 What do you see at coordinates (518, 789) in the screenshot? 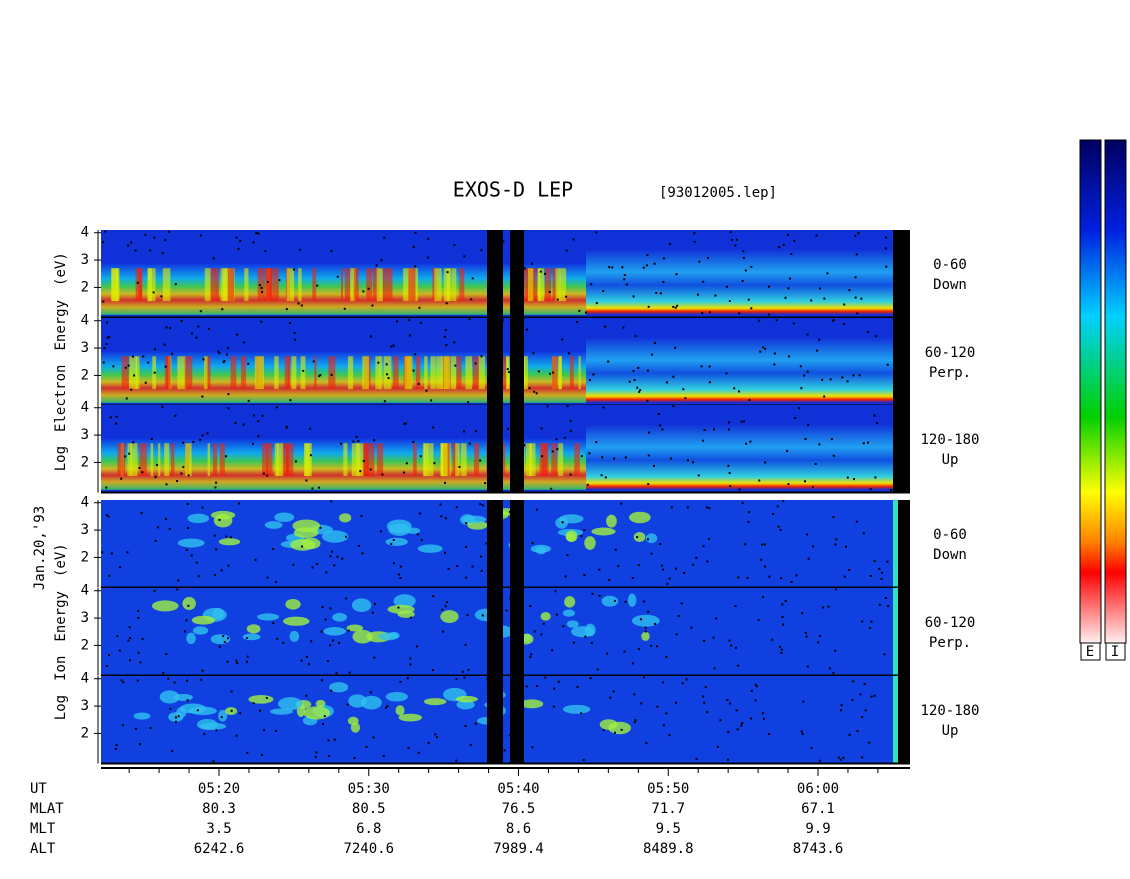
I see `ephemeris-value: 05:40` at bounding box center [518, 789].